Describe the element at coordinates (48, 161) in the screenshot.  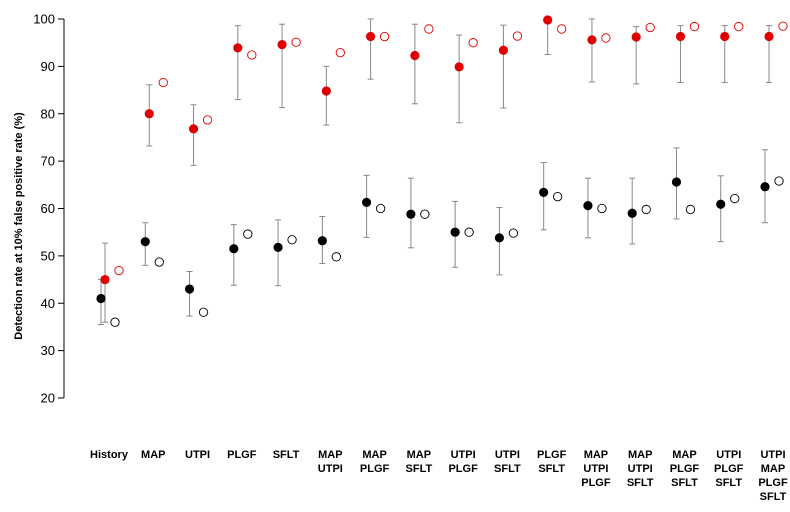
I see `y-tick-label: 70` at that location.